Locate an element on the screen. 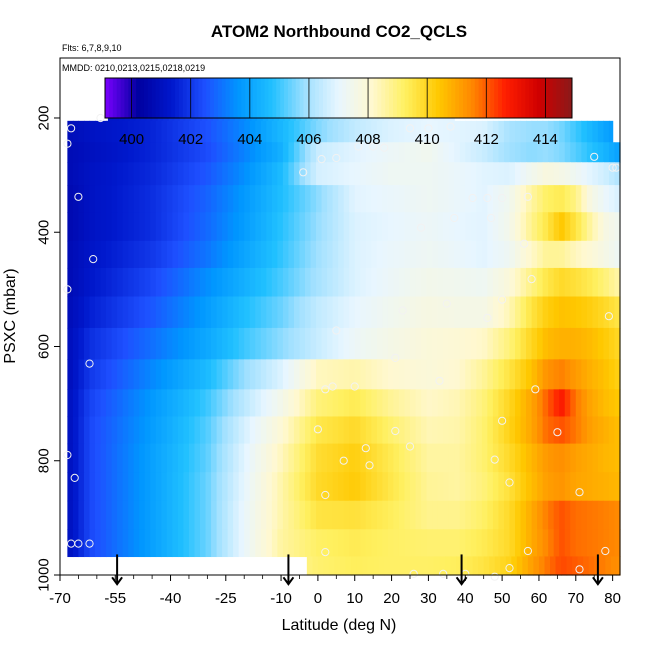 The image size is (650, 650). colorbar-tick-label: 400 is located at coordinates (131, 139).